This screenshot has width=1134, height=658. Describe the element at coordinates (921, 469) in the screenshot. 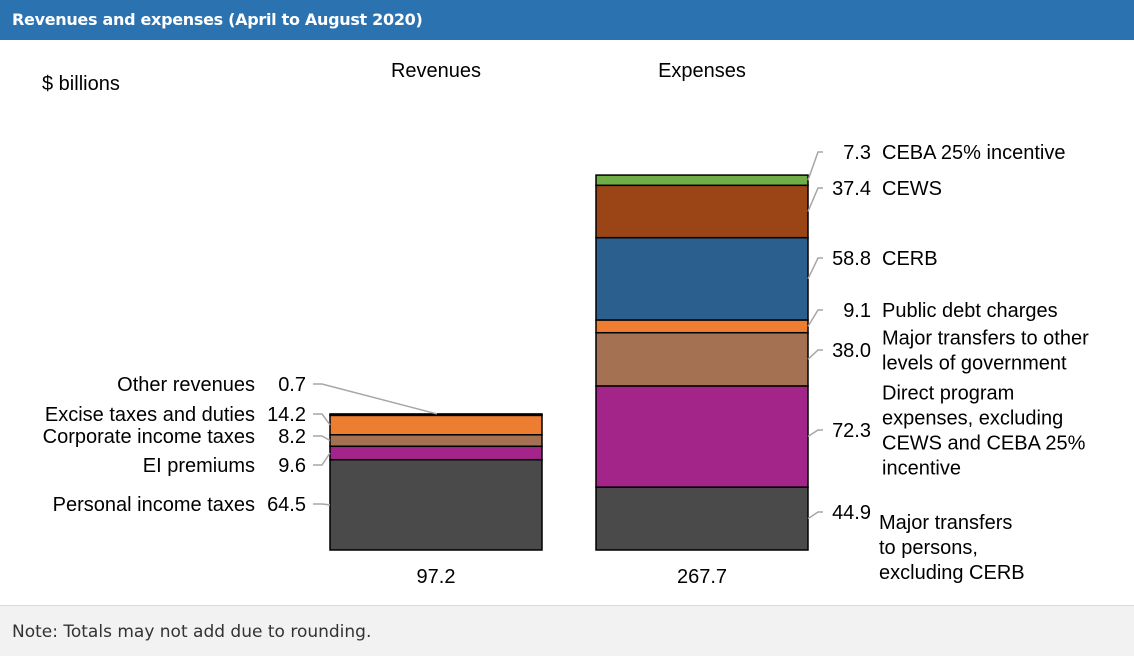

I see `segment-label-direct-program-expenses-excluding-cews-and-ceba-25-incentive-line-3: incentive` at that location.